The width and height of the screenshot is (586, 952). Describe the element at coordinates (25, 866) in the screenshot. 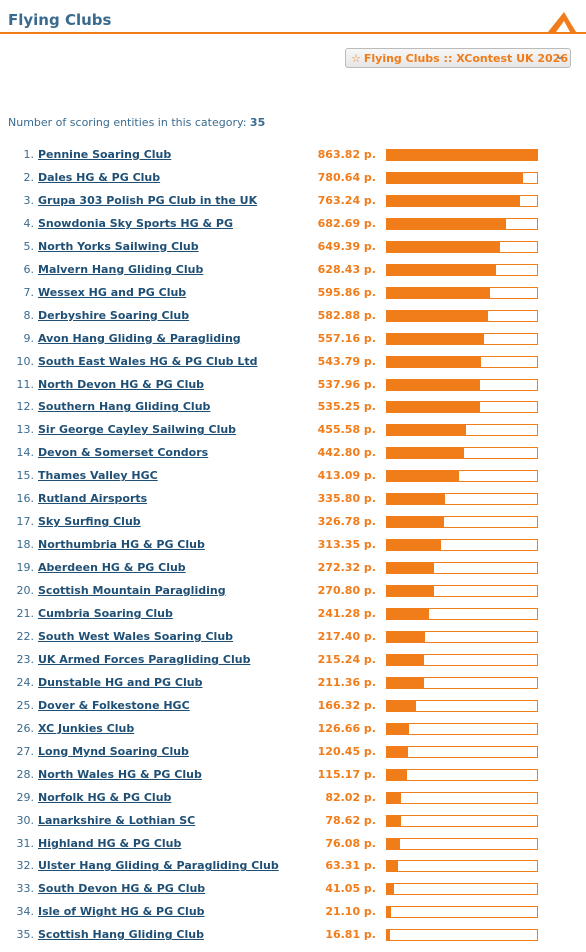

I see `rank-number: 32.` at that location.